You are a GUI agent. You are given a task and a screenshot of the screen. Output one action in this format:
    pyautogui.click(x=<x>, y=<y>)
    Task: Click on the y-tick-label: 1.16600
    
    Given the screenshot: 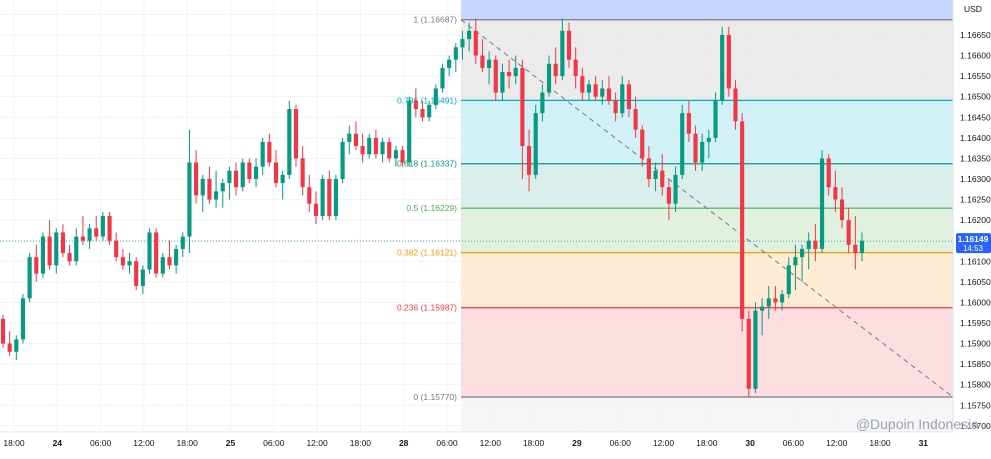 What is the action you would take?
    pyautogui.click(x=975, y=56)
    